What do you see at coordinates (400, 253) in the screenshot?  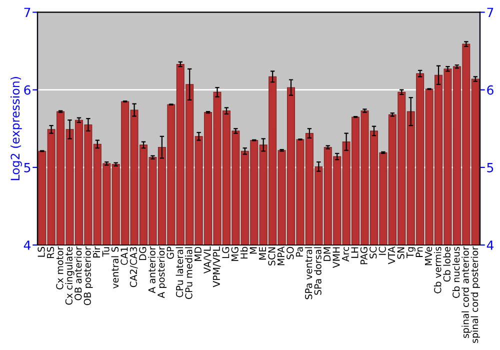 I see `x-tick-label: SN` at bounding box center [400, 253].